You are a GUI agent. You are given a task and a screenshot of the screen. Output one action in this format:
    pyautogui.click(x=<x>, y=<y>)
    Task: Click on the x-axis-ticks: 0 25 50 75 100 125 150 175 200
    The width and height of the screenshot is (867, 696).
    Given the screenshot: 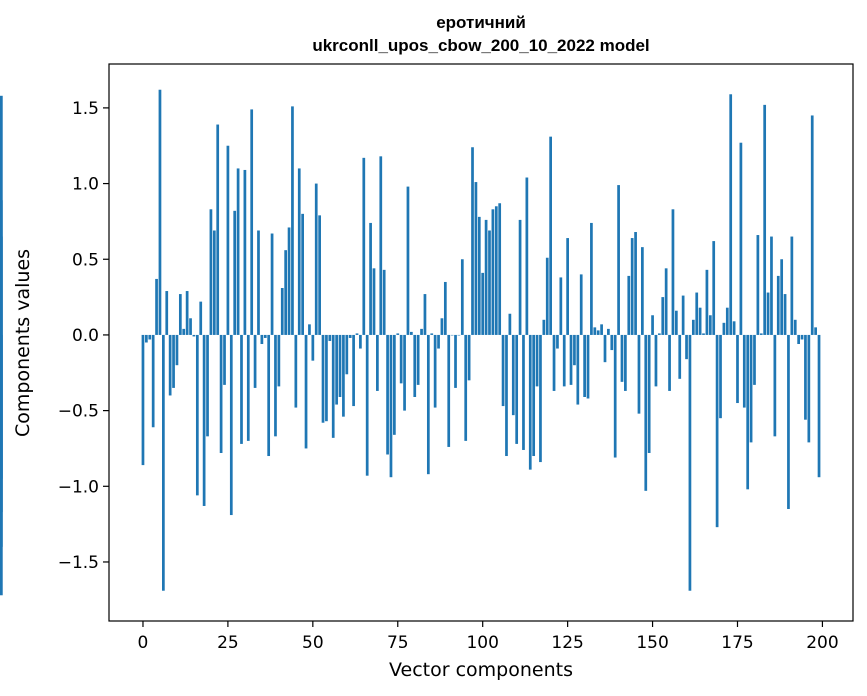 What is the action you would take?
    pyautogui.click(x=488, y=637)
    